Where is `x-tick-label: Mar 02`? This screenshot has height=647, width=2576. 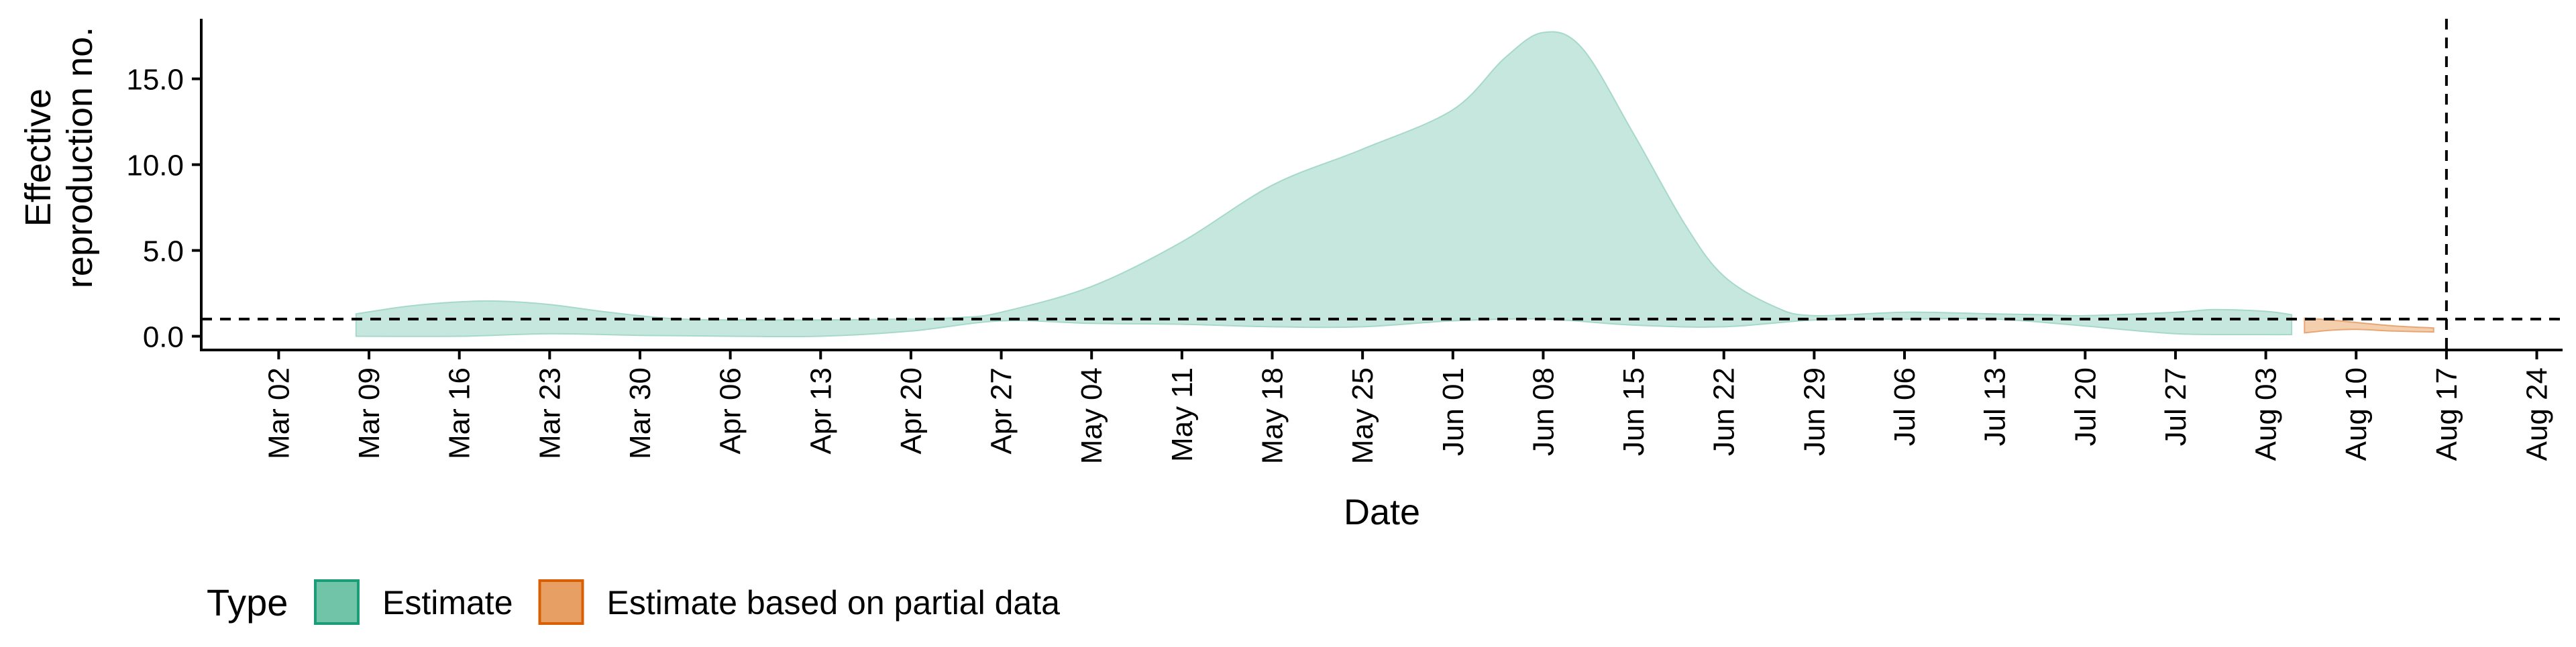
x-tick-label: Mar 02 is located at coordinates (278, 413).